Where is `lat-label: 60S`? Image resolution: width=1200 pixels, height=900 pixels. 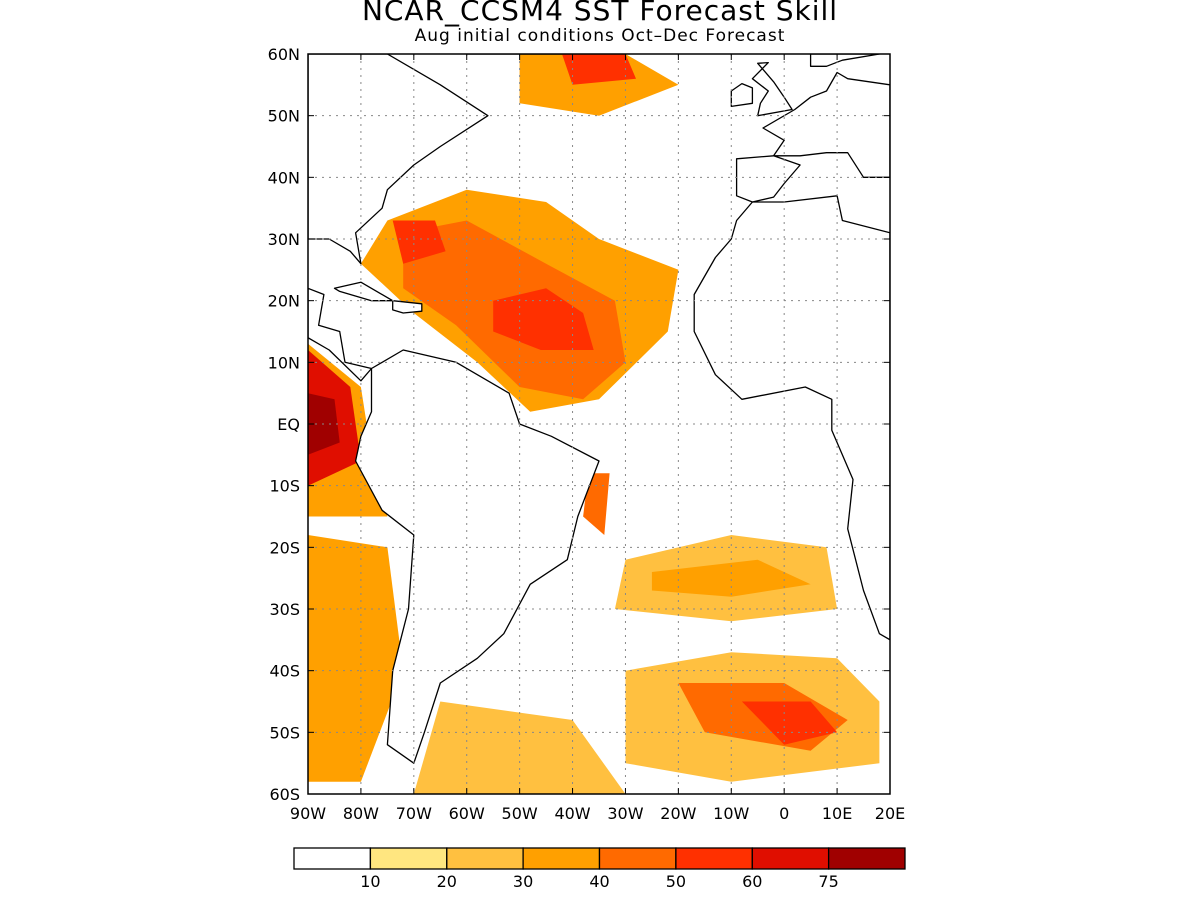
lat-label: 60S is located at coordinates (284, 794).